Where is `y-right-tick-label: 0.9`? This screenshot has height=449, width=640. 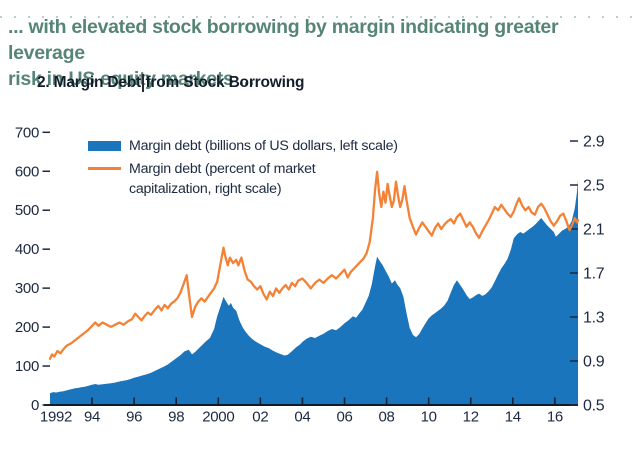
y-right-tick-label: 0.9 is located at coordinates (594, 362).